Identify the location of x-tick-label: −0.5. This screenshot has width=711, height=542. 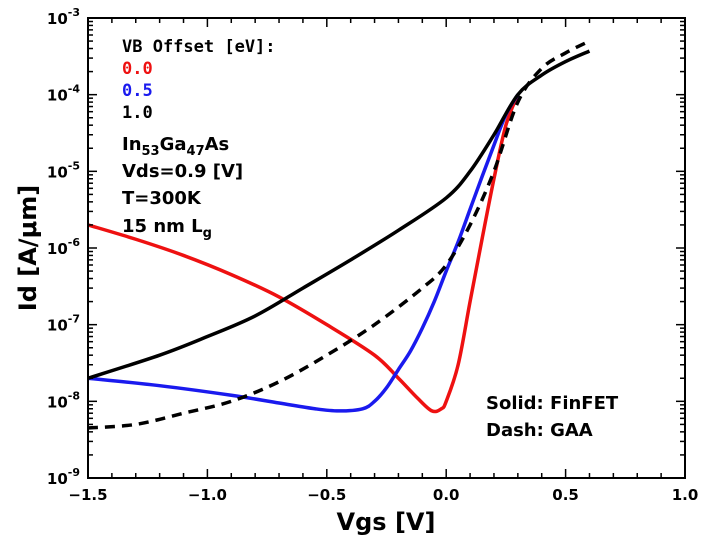
(326, 495).